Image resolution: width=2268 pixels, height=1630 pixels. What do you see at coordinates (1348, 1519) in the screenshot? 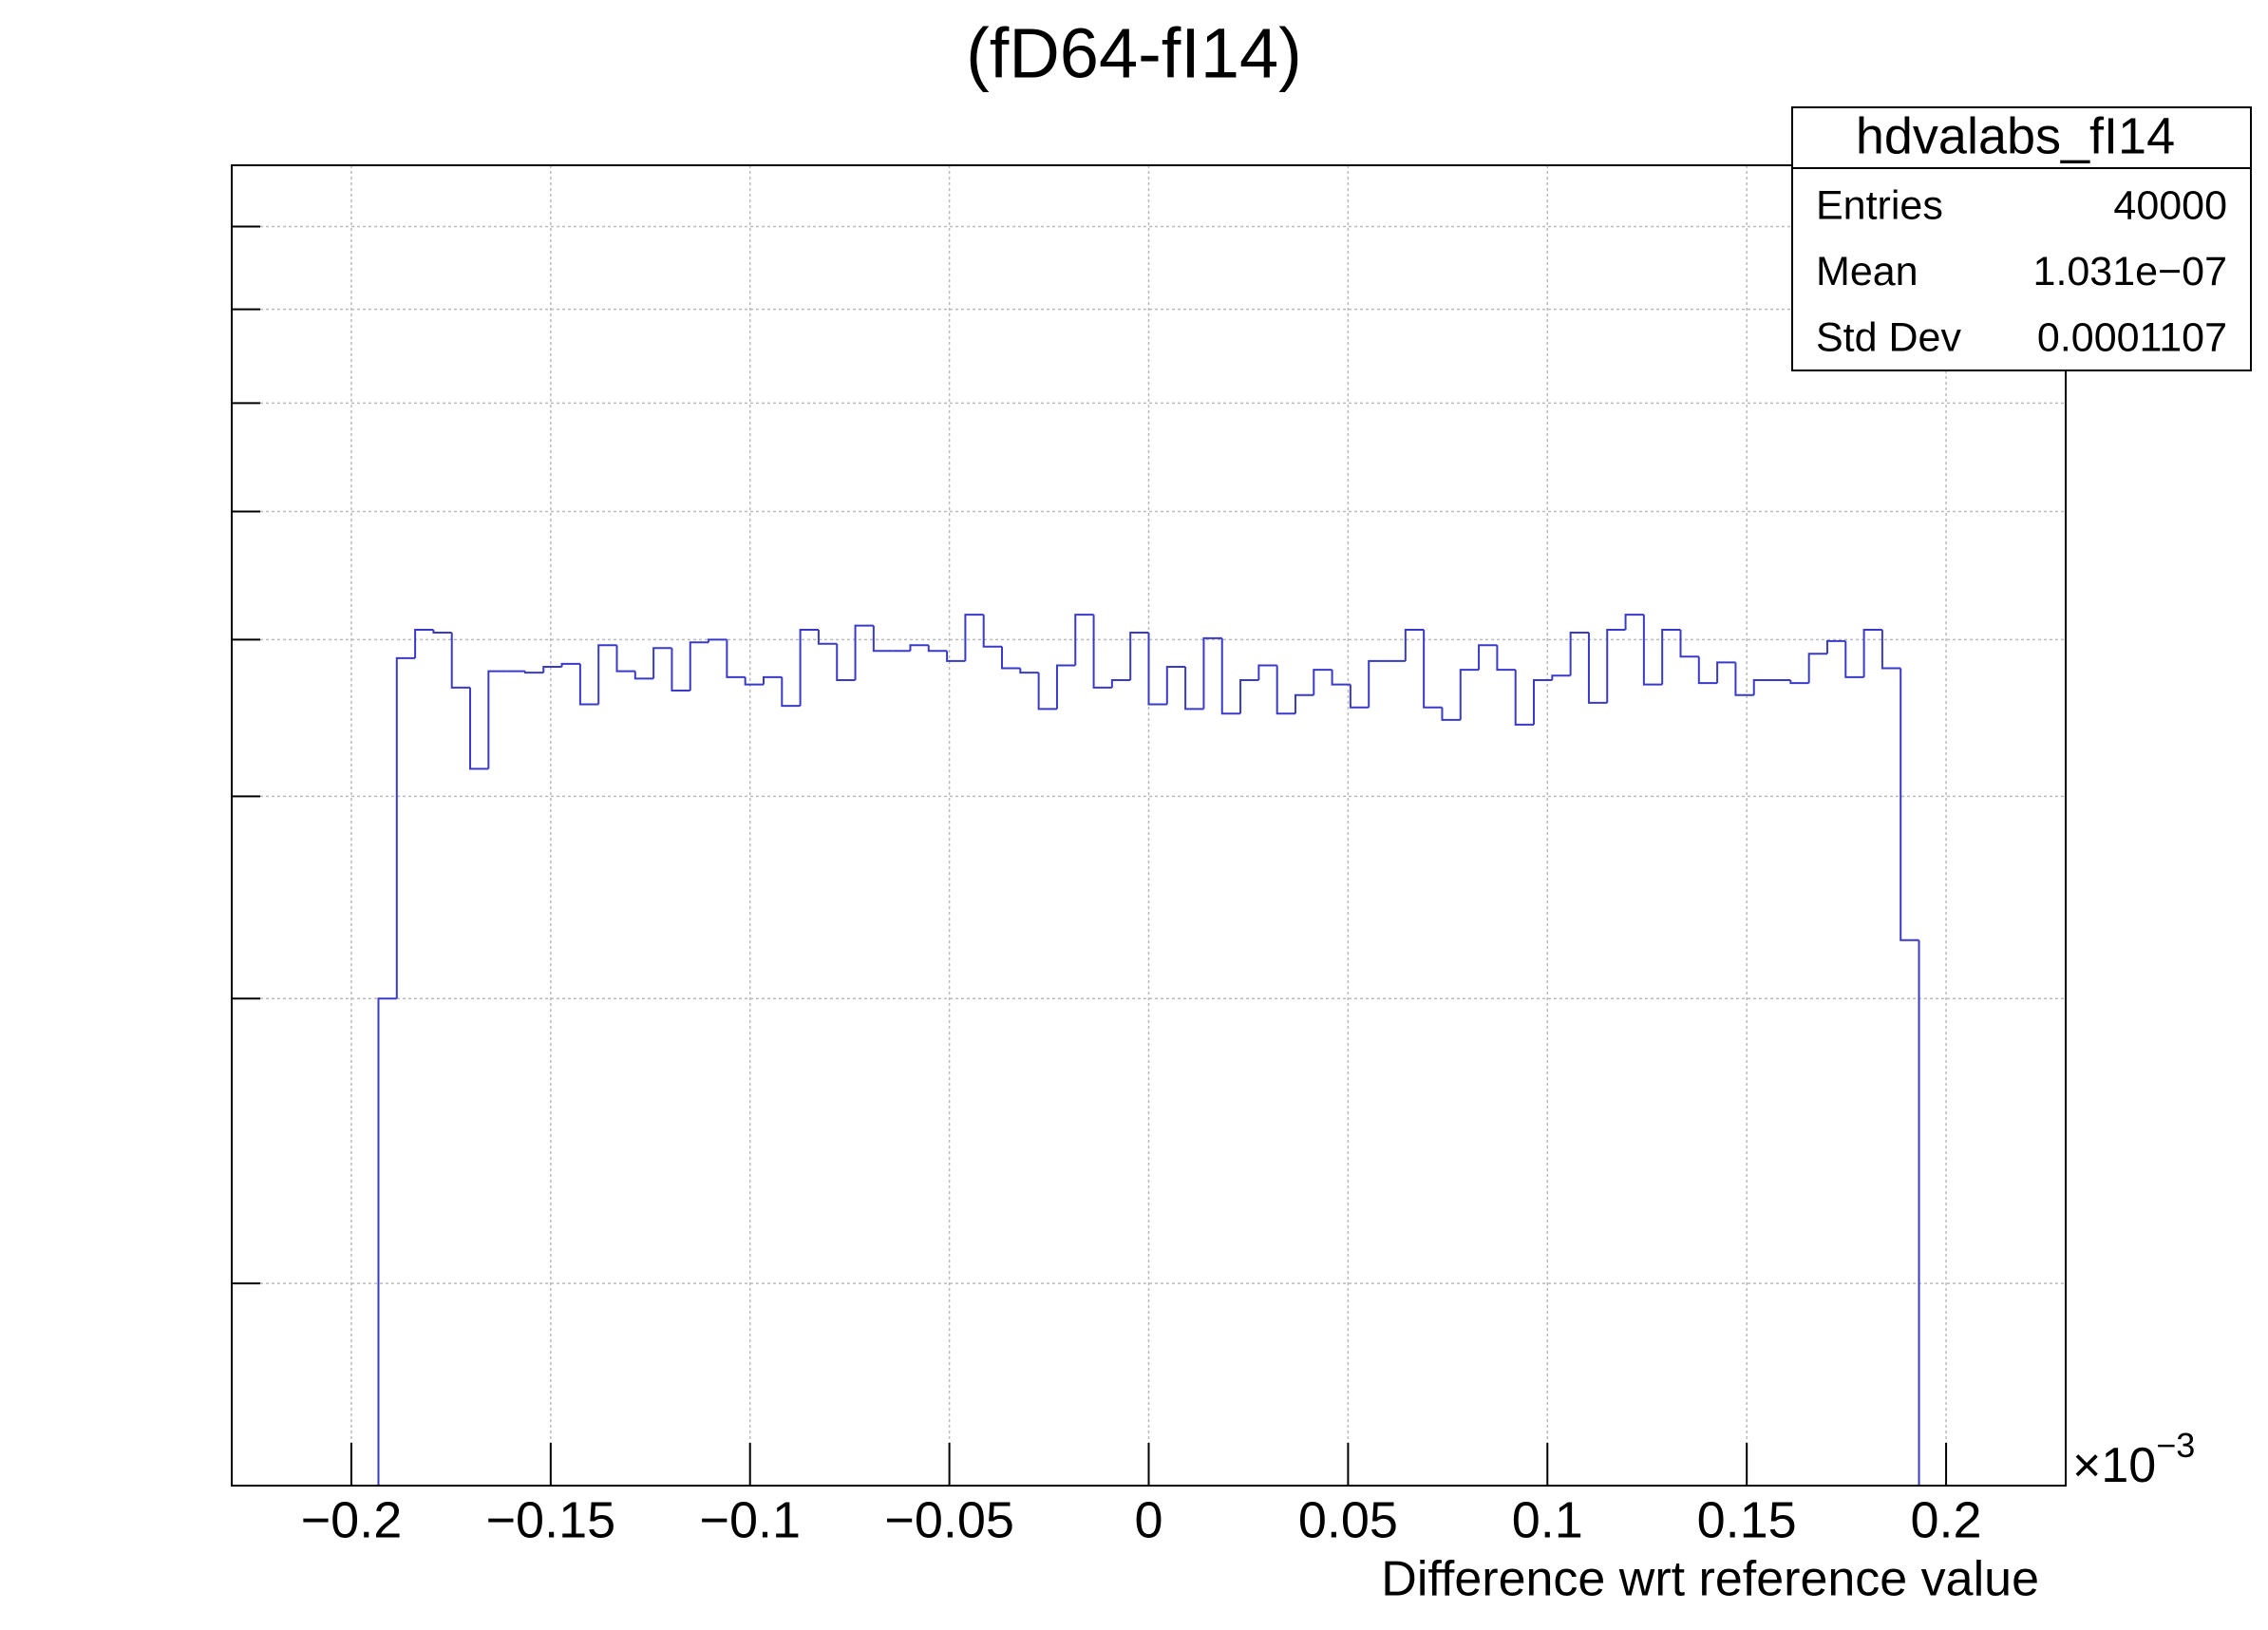
I see `x-tick-label: 0.05` at bounding box center [1348, 1519].